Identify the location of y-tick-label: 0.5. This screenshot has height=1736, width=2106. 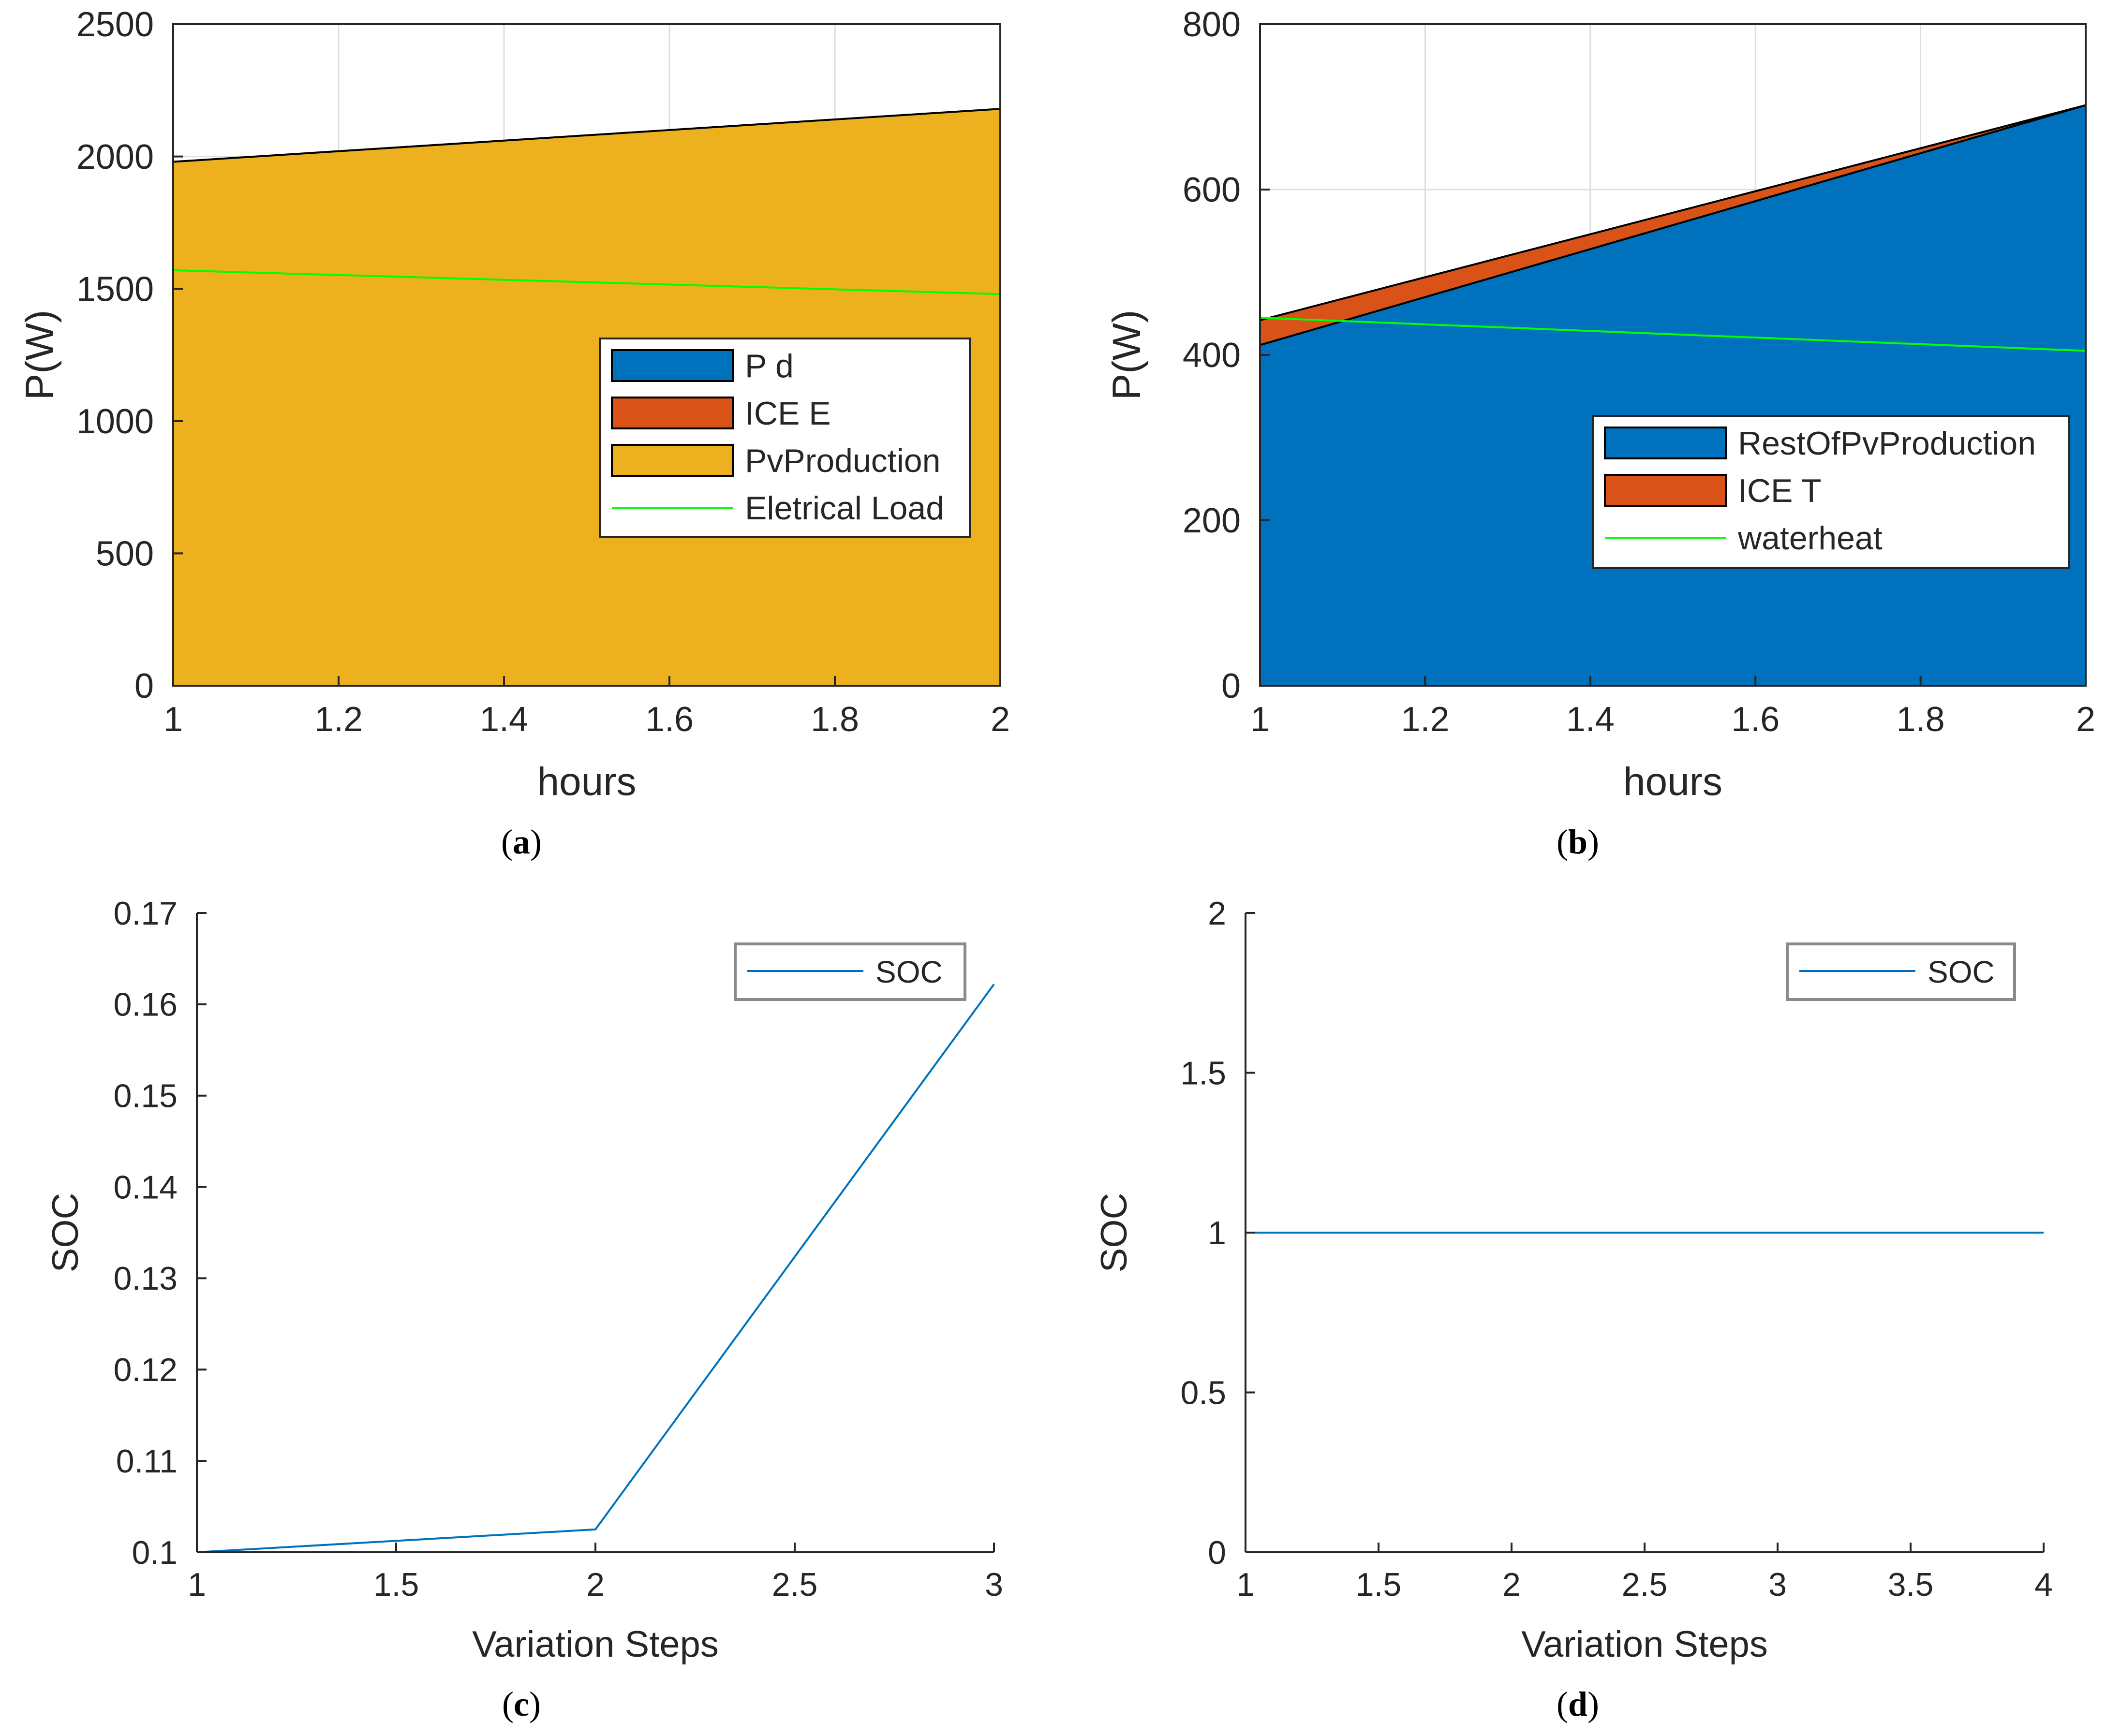
(1203, 1392).